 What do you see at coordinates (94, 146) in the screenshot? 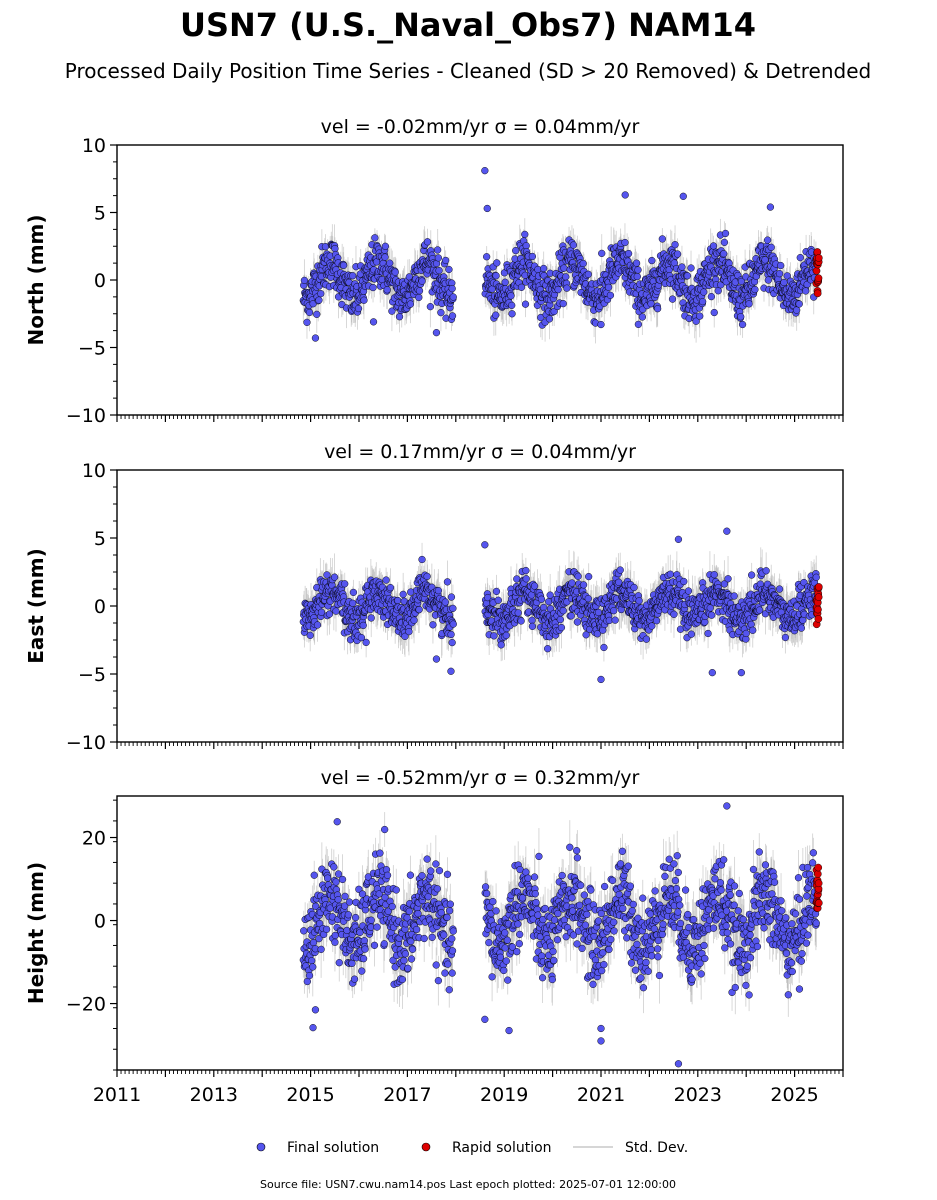
I see `y-tick-label: 10` at bounding box center [94, 146].